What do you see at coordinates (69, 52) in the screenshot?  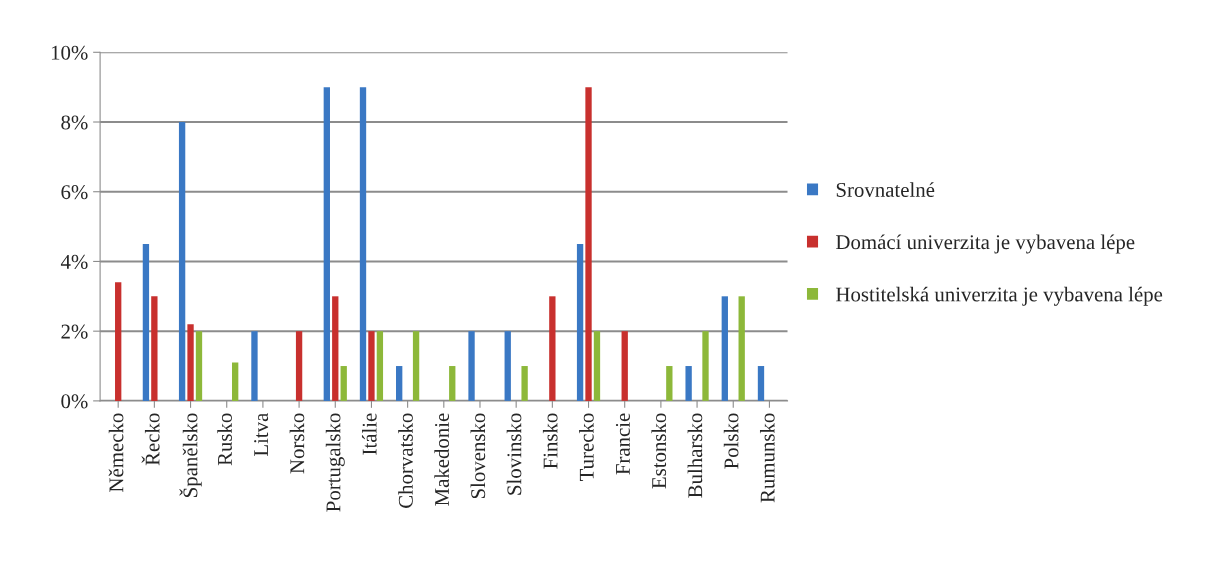 I see `y-tick-label: 10%` at bounding box center [69, 52].